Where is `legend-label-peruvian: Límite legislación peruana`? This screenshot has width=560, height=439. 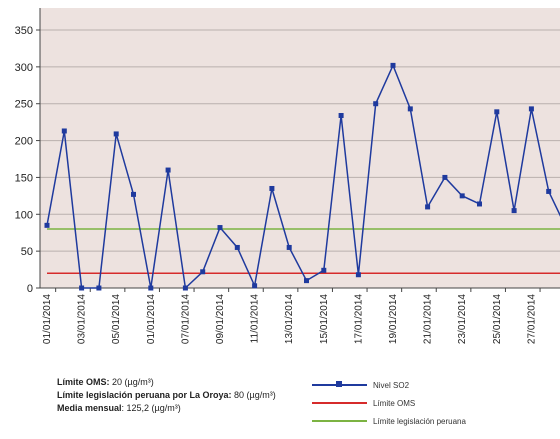 legend-label-peruvian: Límite legislación peruana is located at coordinates (419, 421).